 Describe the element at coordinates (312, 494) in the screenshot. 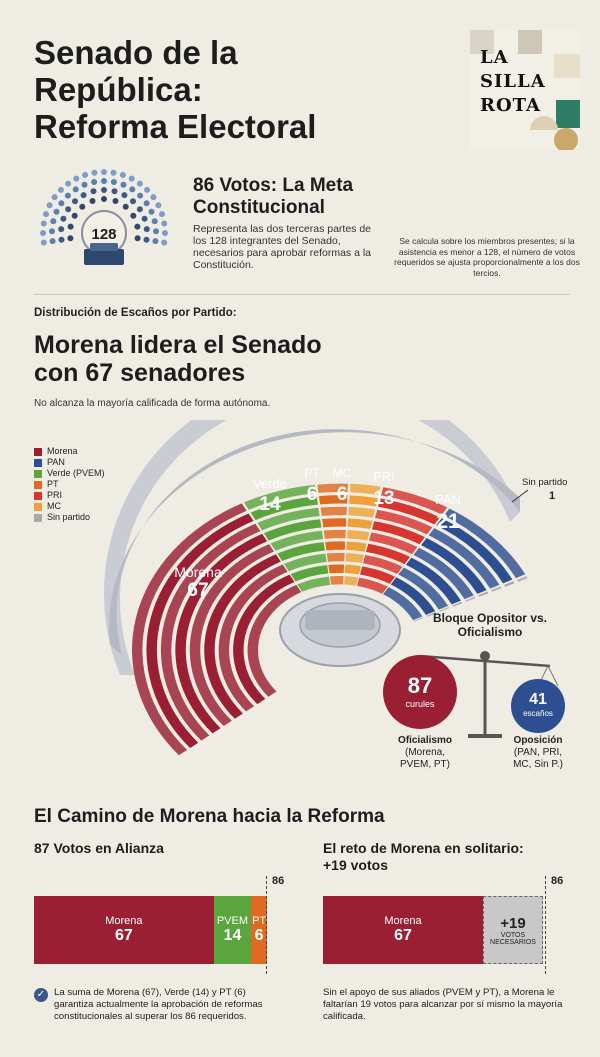

I see `pt-sector-seats: 6` at that location.